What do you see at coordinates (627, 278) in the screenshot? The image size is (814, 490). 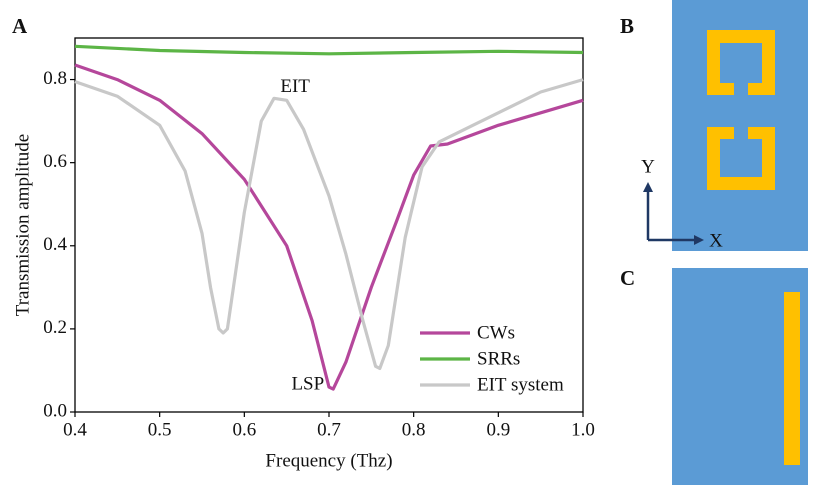 I see `panel-label: C` at bounding box center [627, 278].